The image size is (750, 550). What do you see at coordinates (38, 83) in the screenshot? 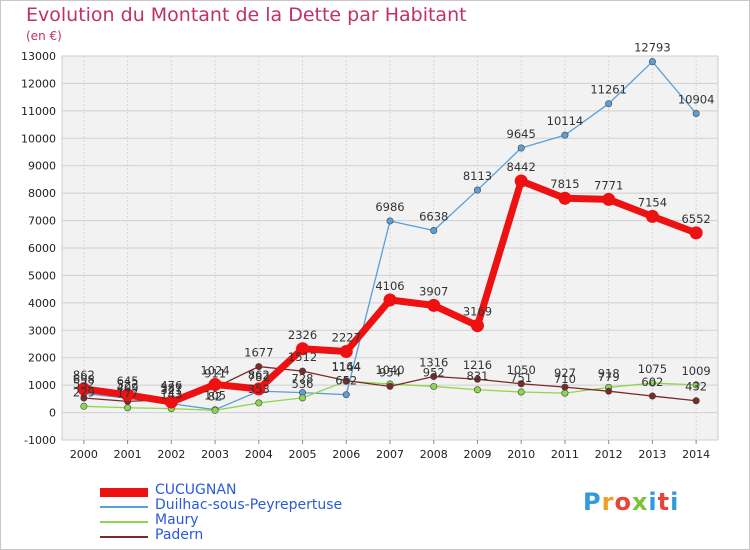
I see `y-tick-label: 12000` at bounding box center [38, 83].